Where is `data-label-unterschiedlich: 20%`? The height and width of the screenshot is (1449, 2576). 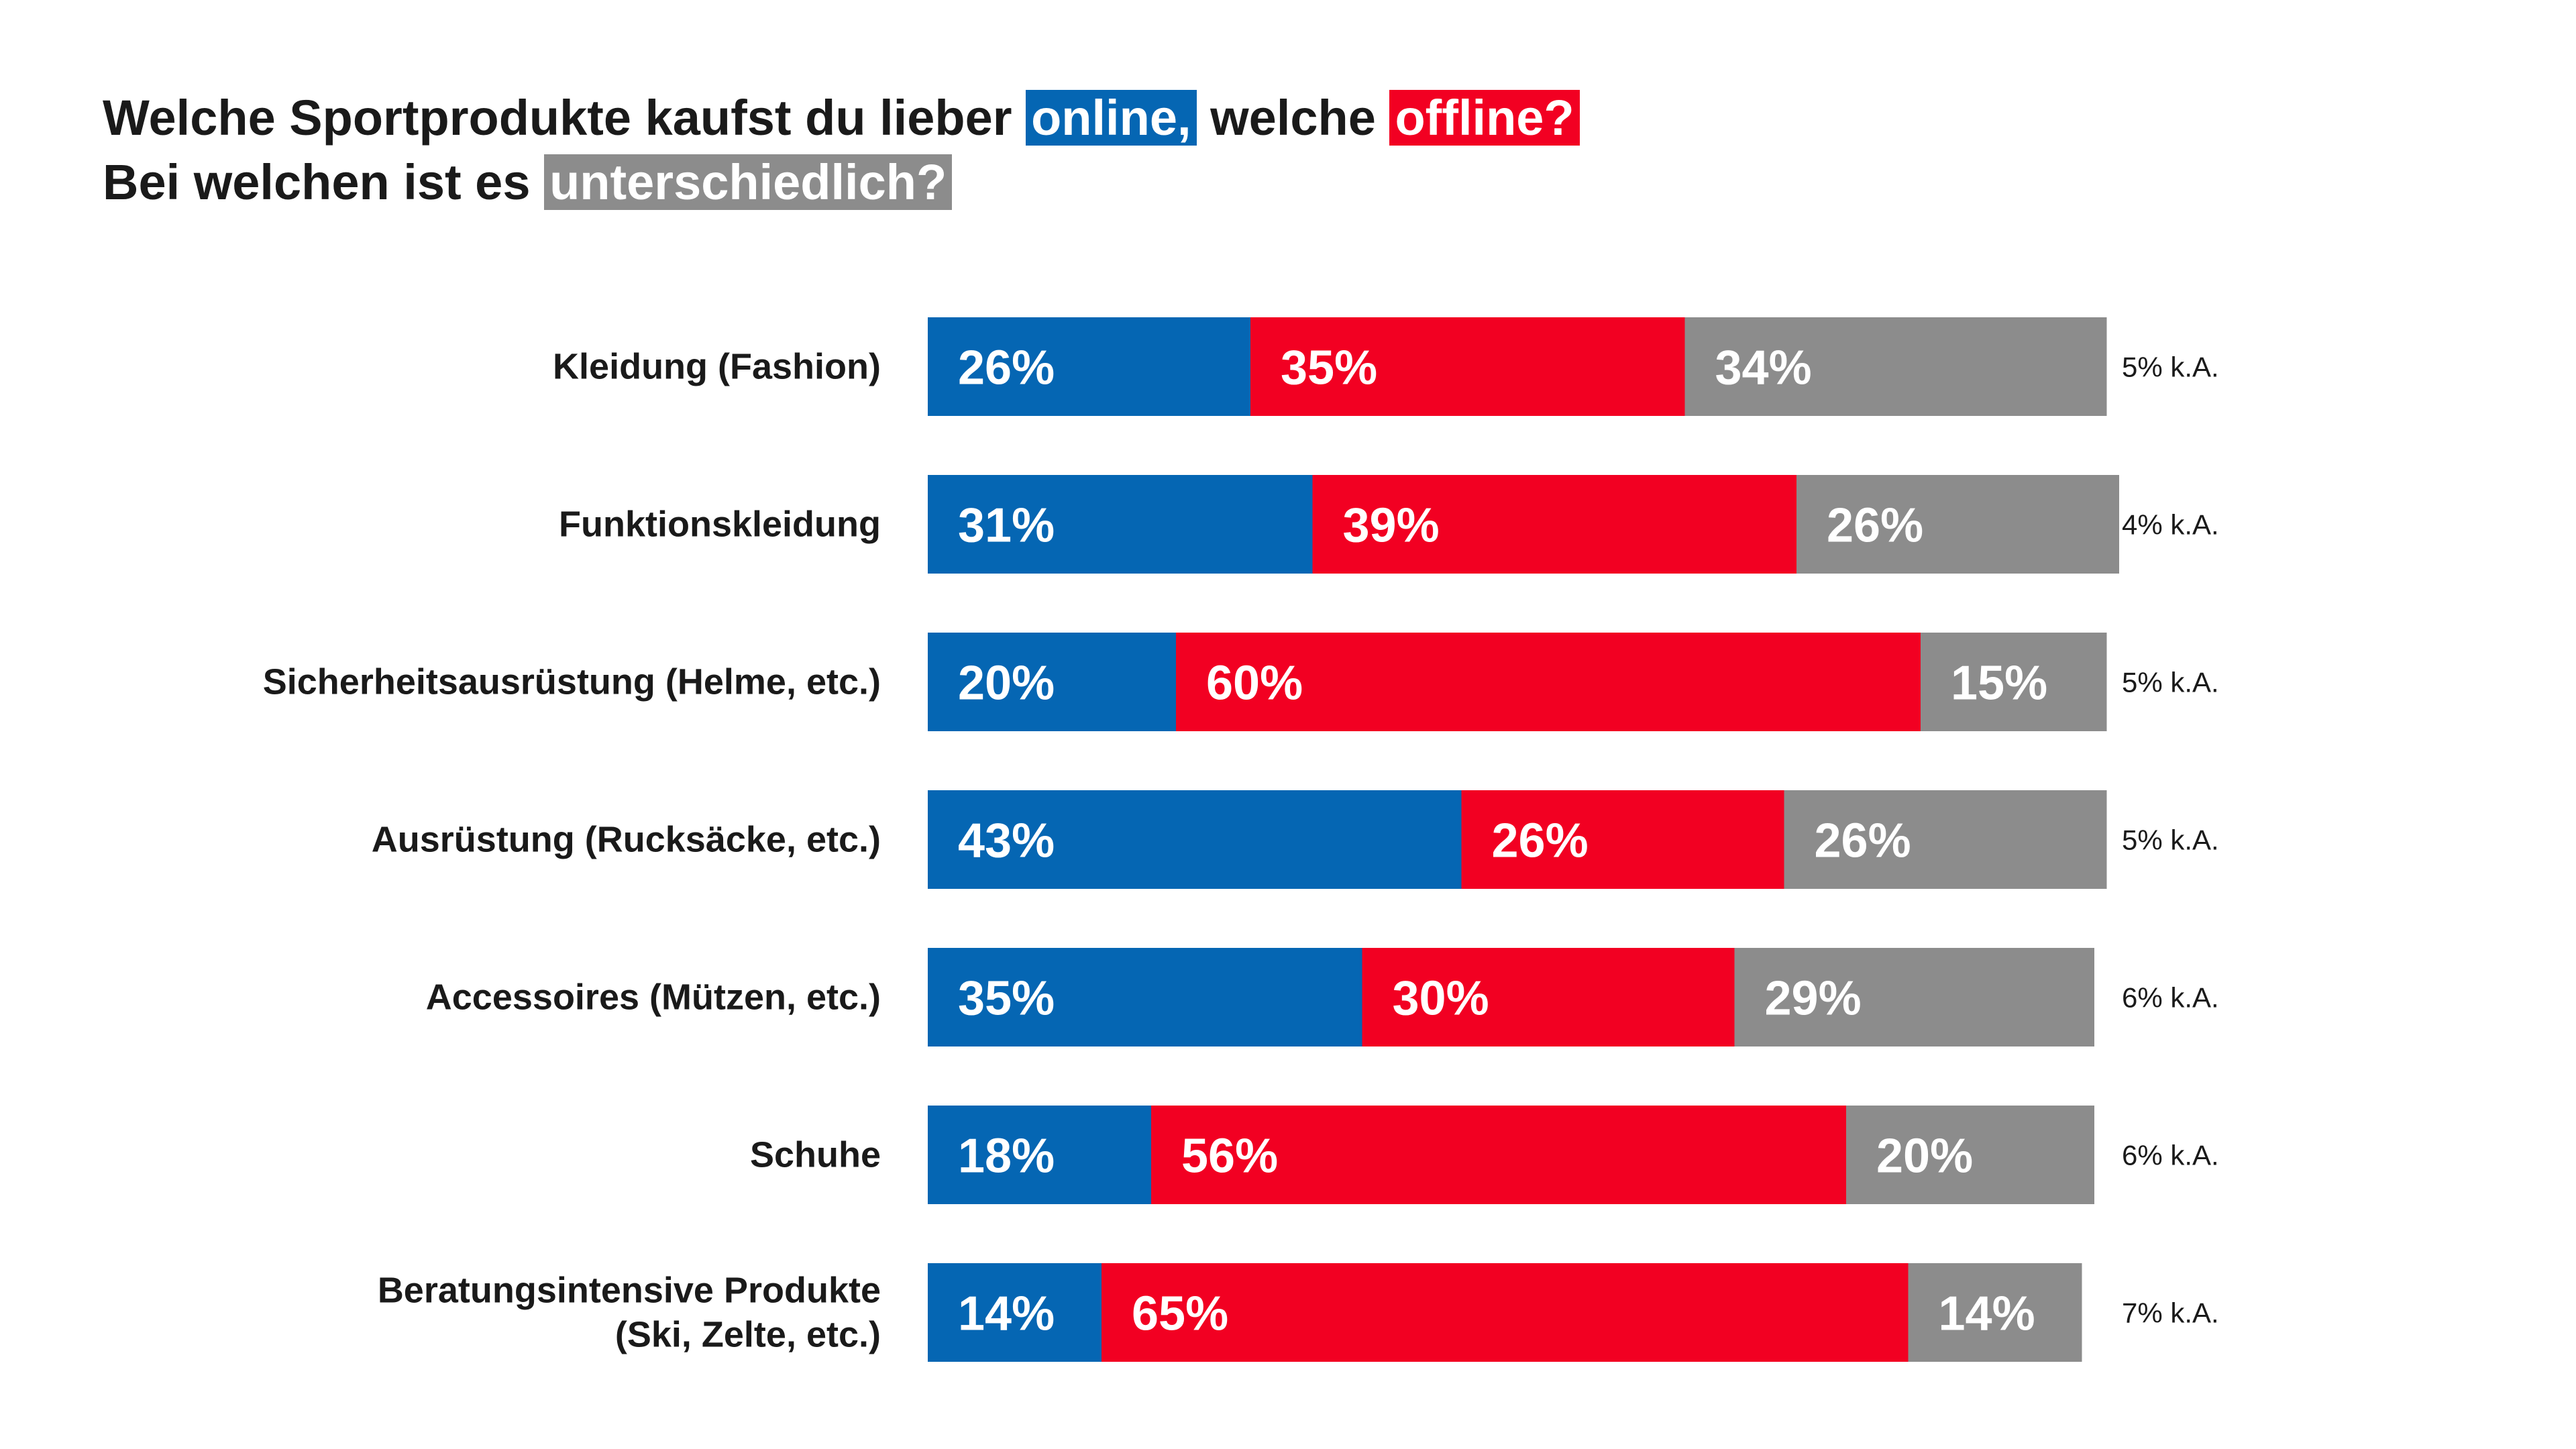 data-label-unterschiedlich: 20% is located at coordinates (1924, 1156).